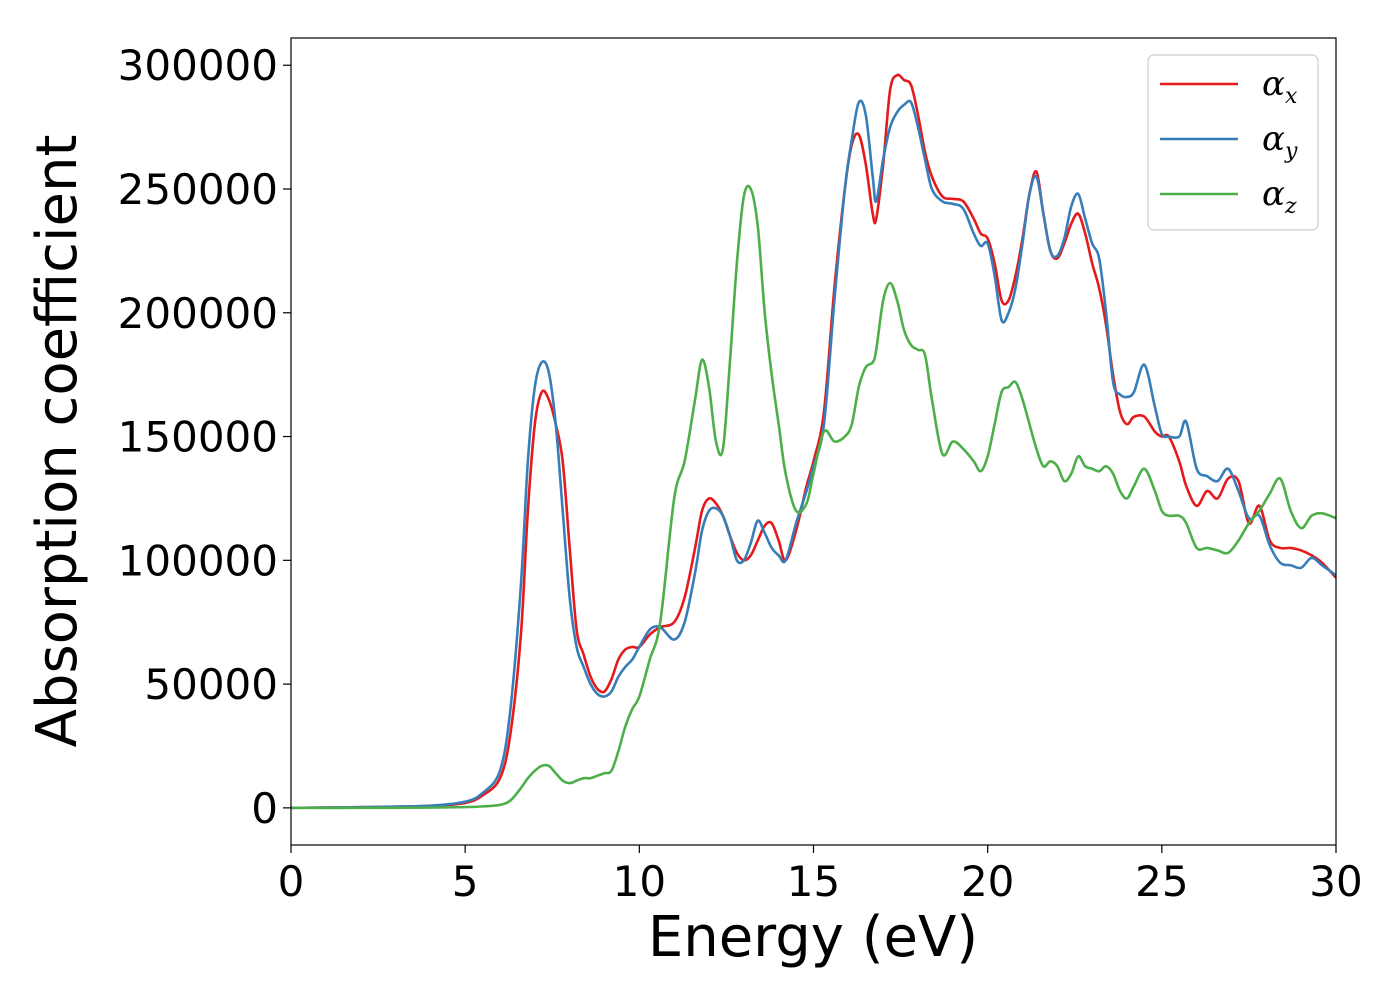 This screenshot has width=1400, height=1000. What do you see at coordinates (813, 937) in the screenshot?
I see `x-axis-title: Energy (eV)` at bounding box center [813, 937].